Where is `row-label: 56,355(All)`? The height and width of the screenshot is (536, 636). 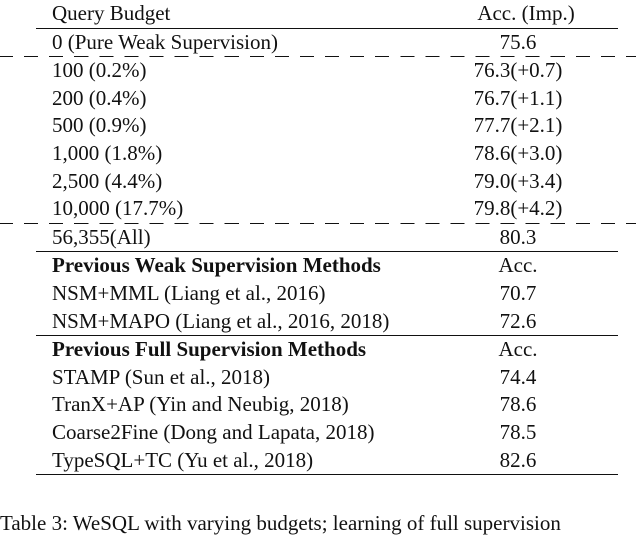
row-label: 56,355(All) is located at coordinates (101, 236).